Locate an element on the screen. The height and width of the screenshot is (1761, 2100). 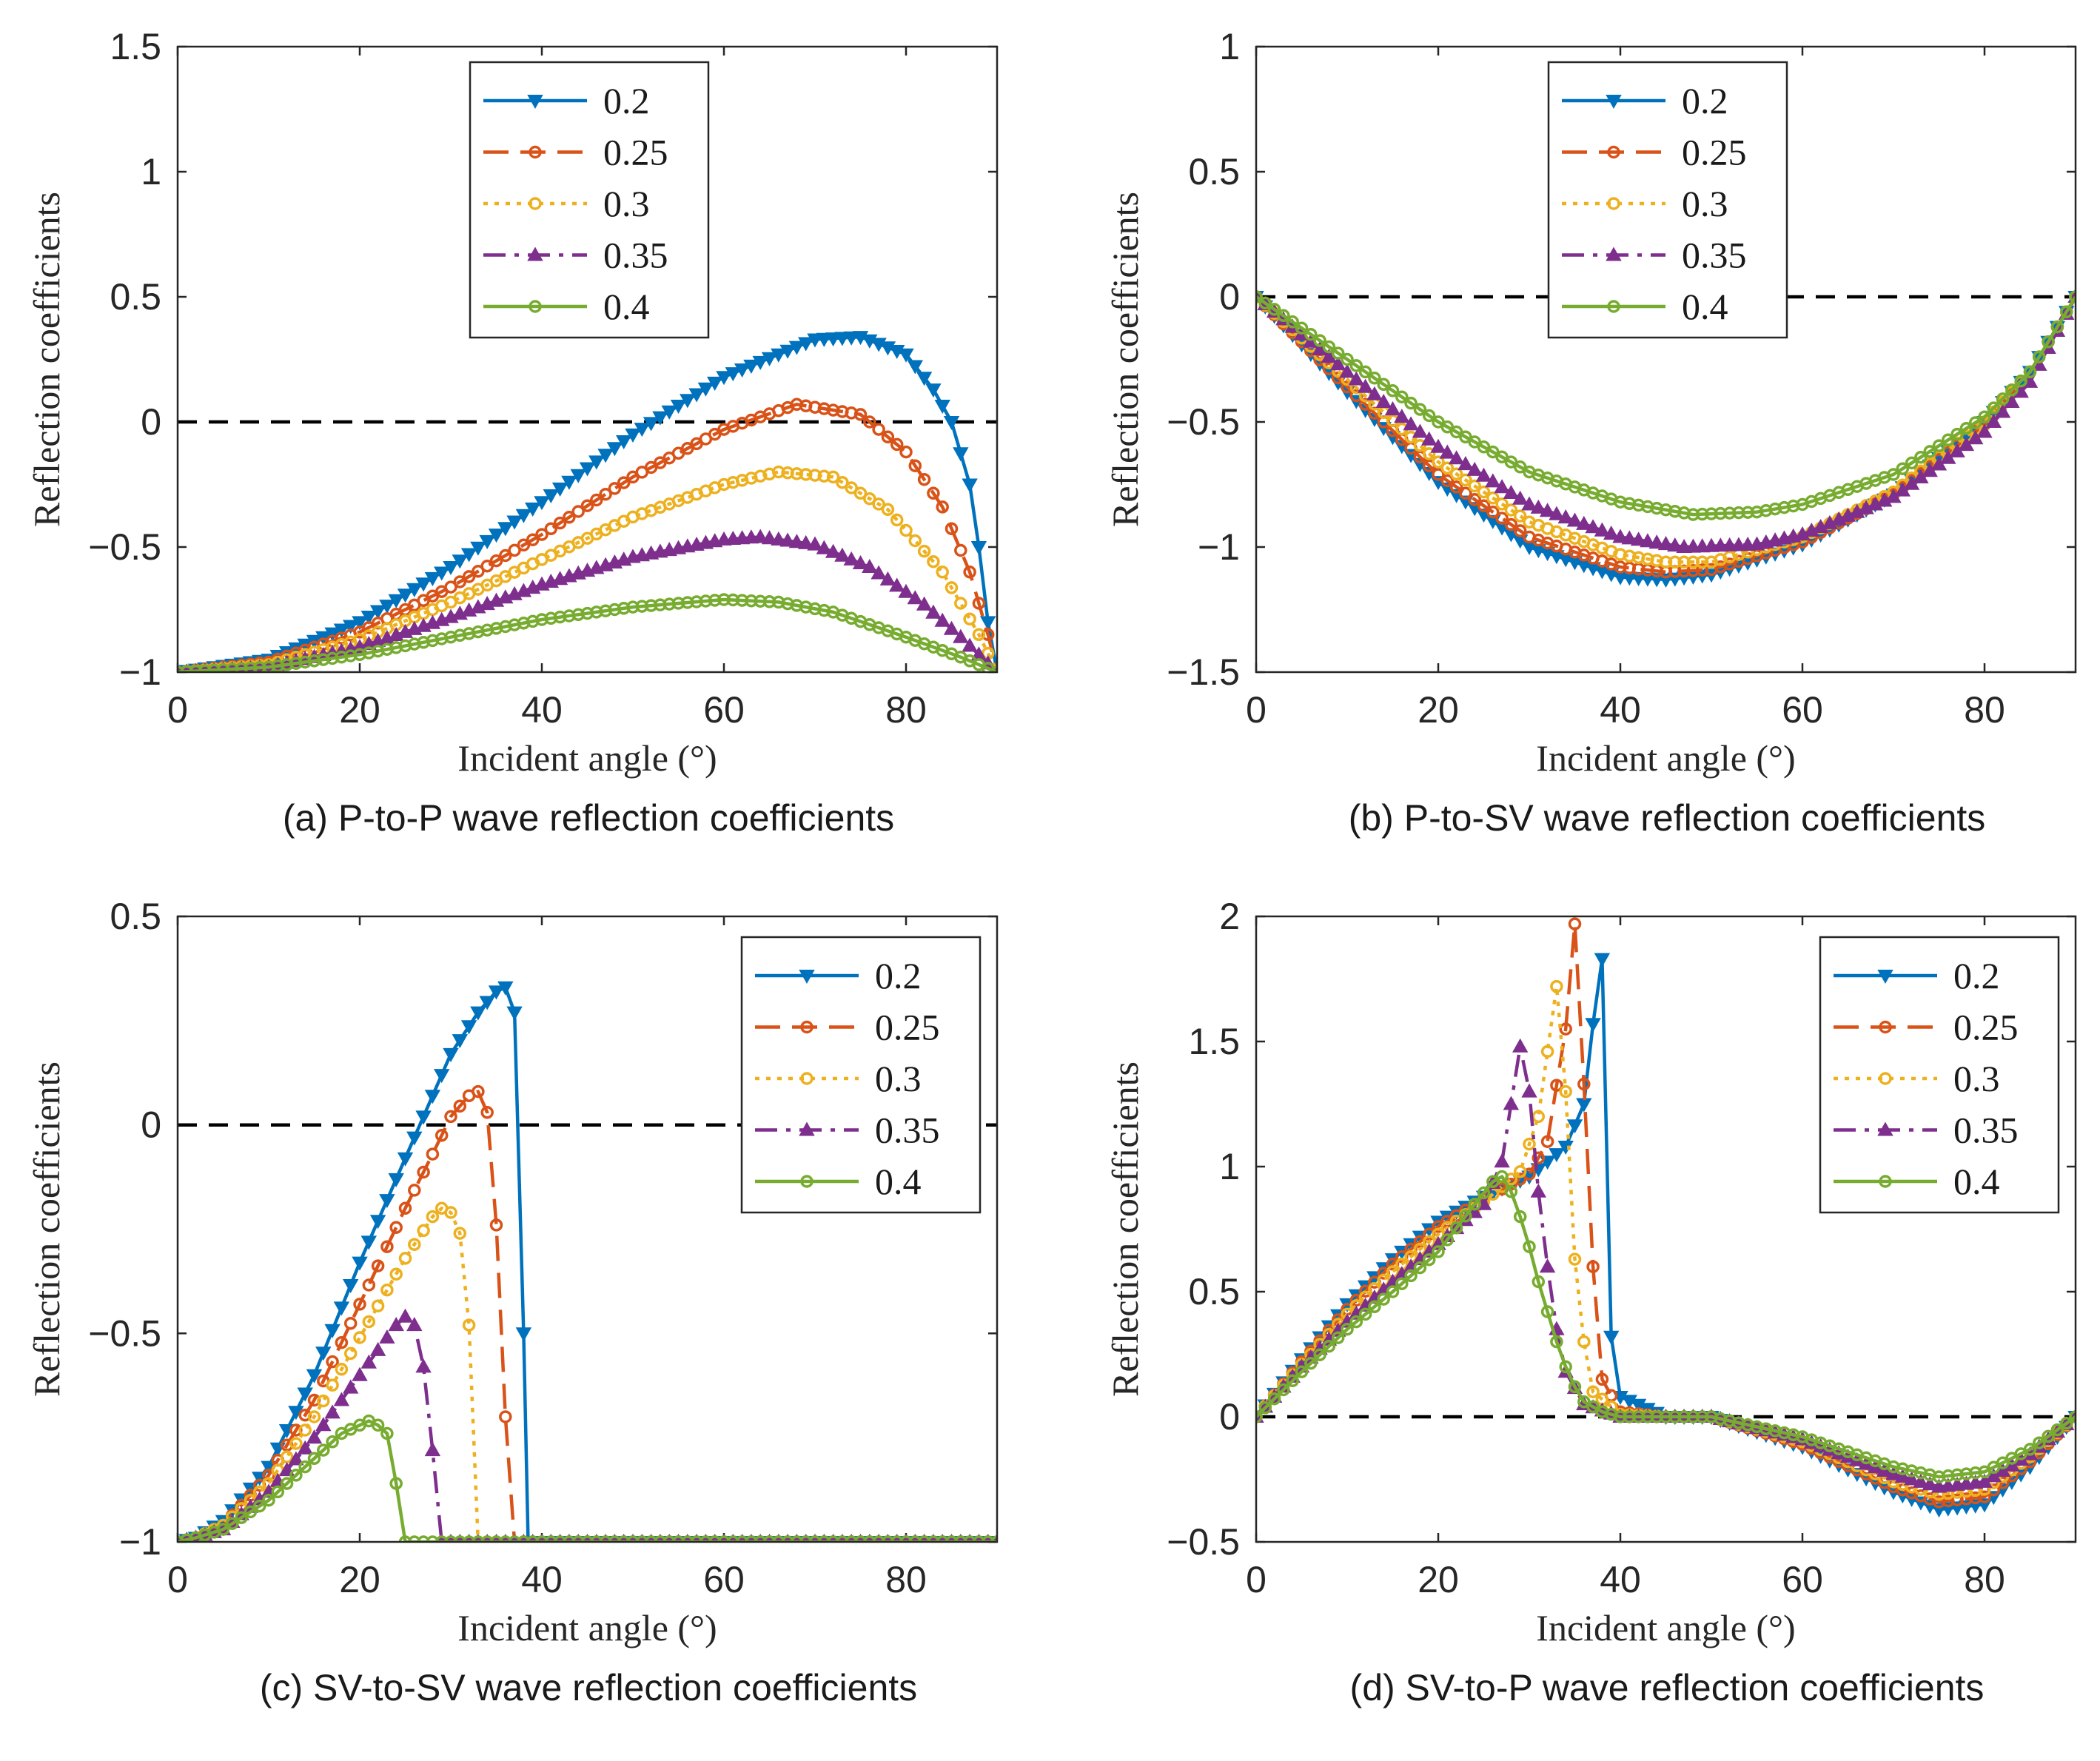
legend-marker-0.3 is located at coordinates (807, 1078).